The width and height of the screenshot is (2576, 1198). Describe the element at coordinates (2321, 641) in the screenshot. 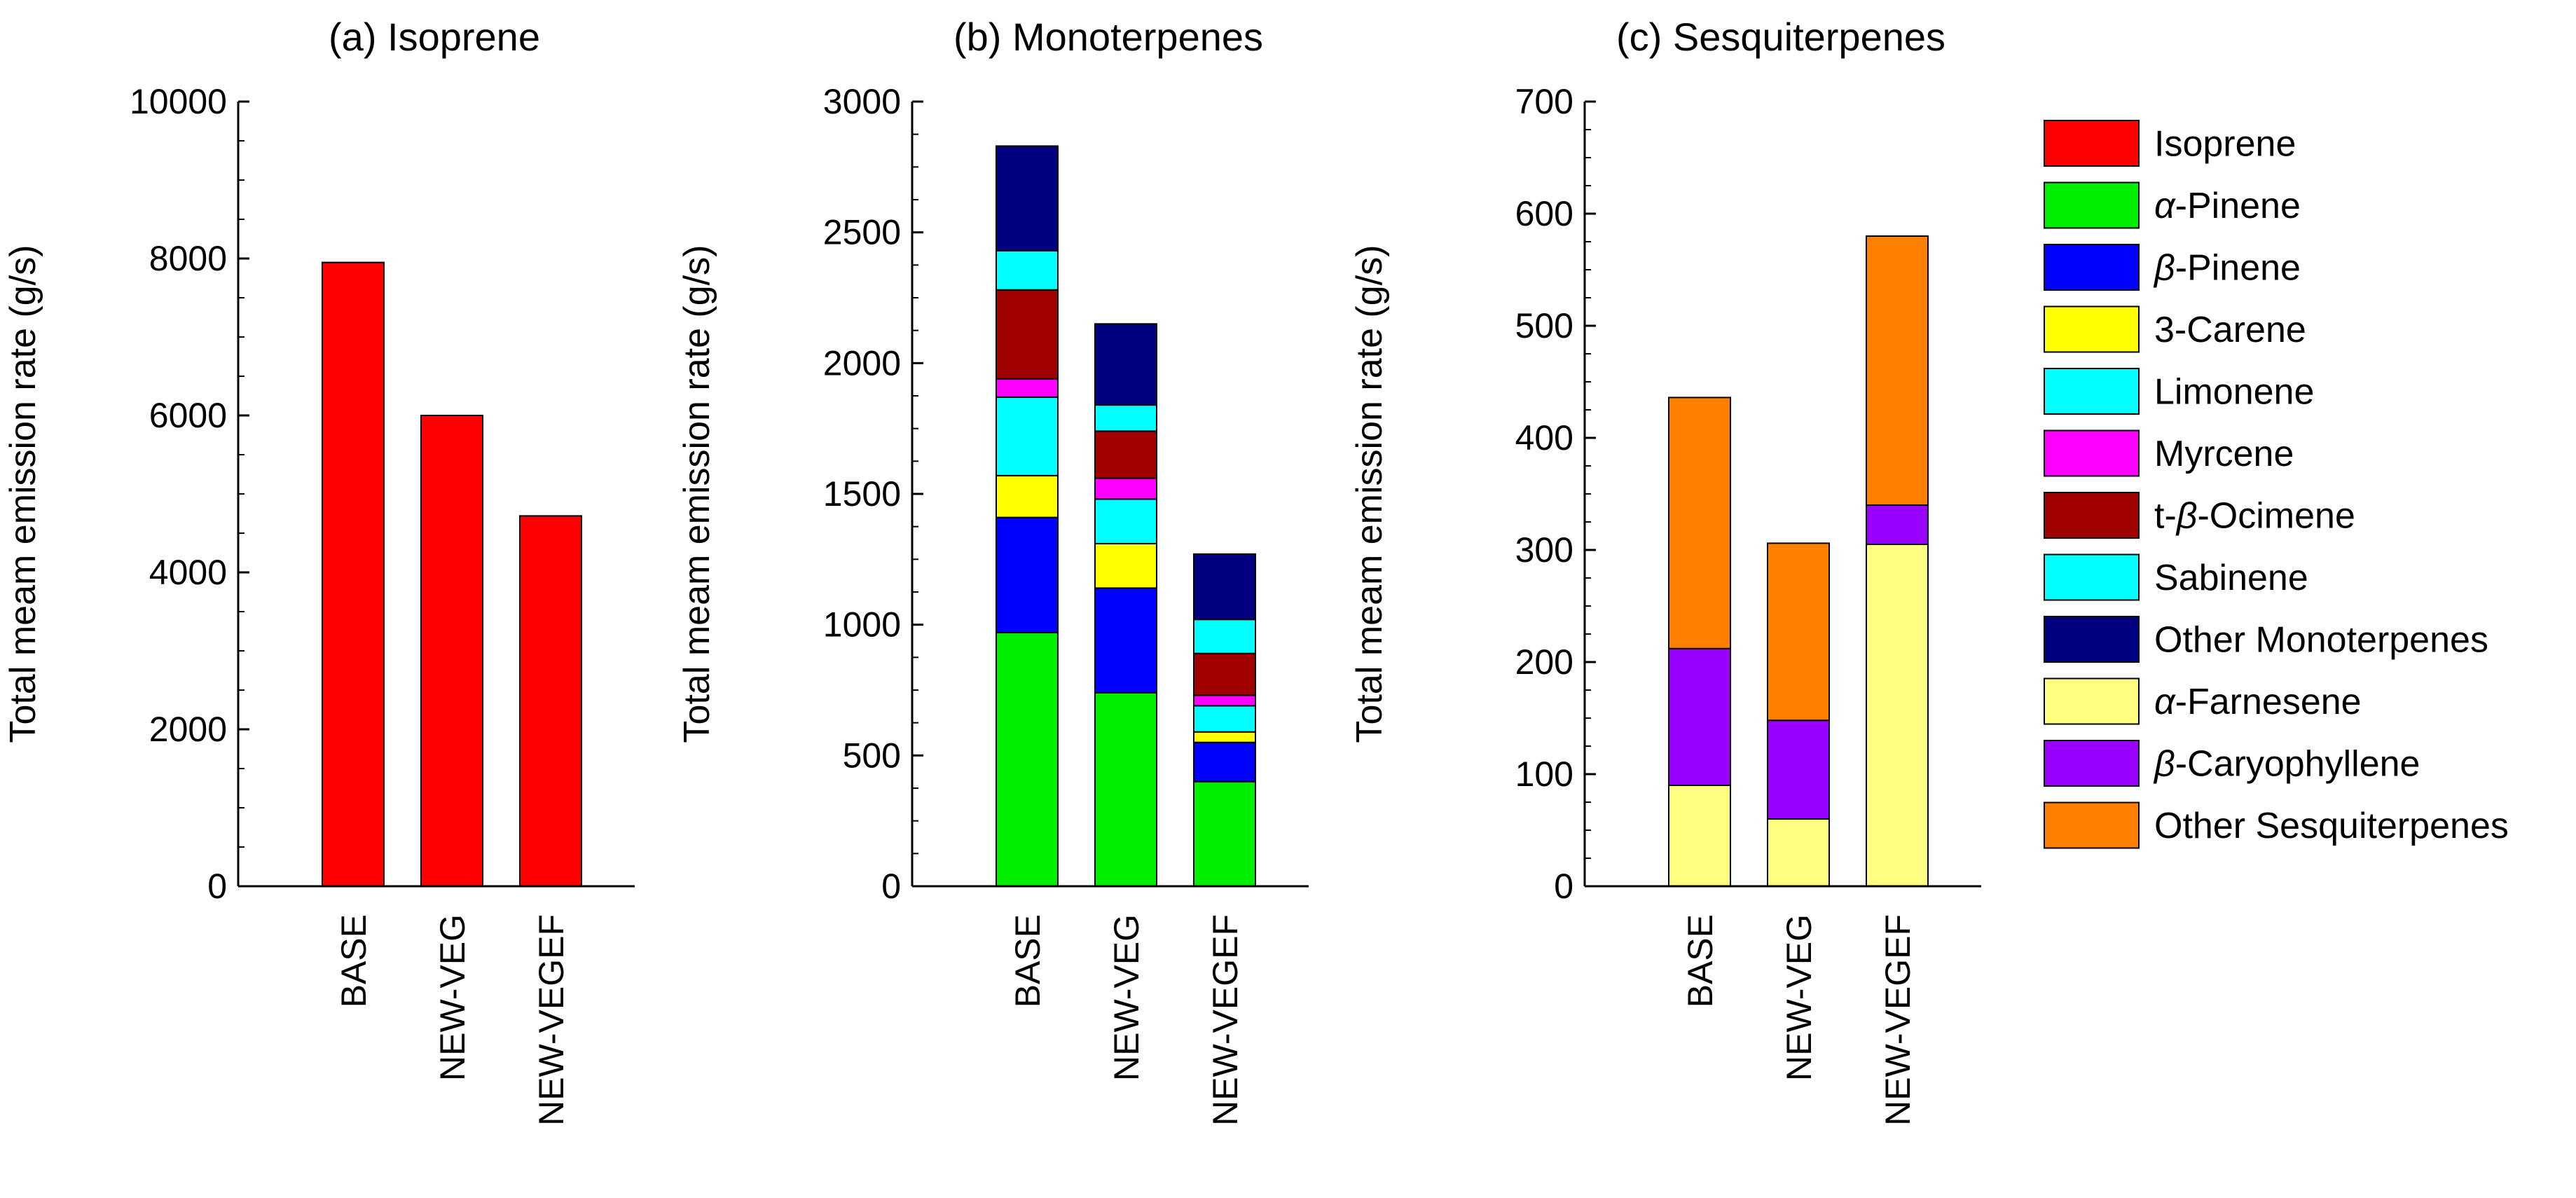

I see `legend-label: Other Monoterpenes` at that location.